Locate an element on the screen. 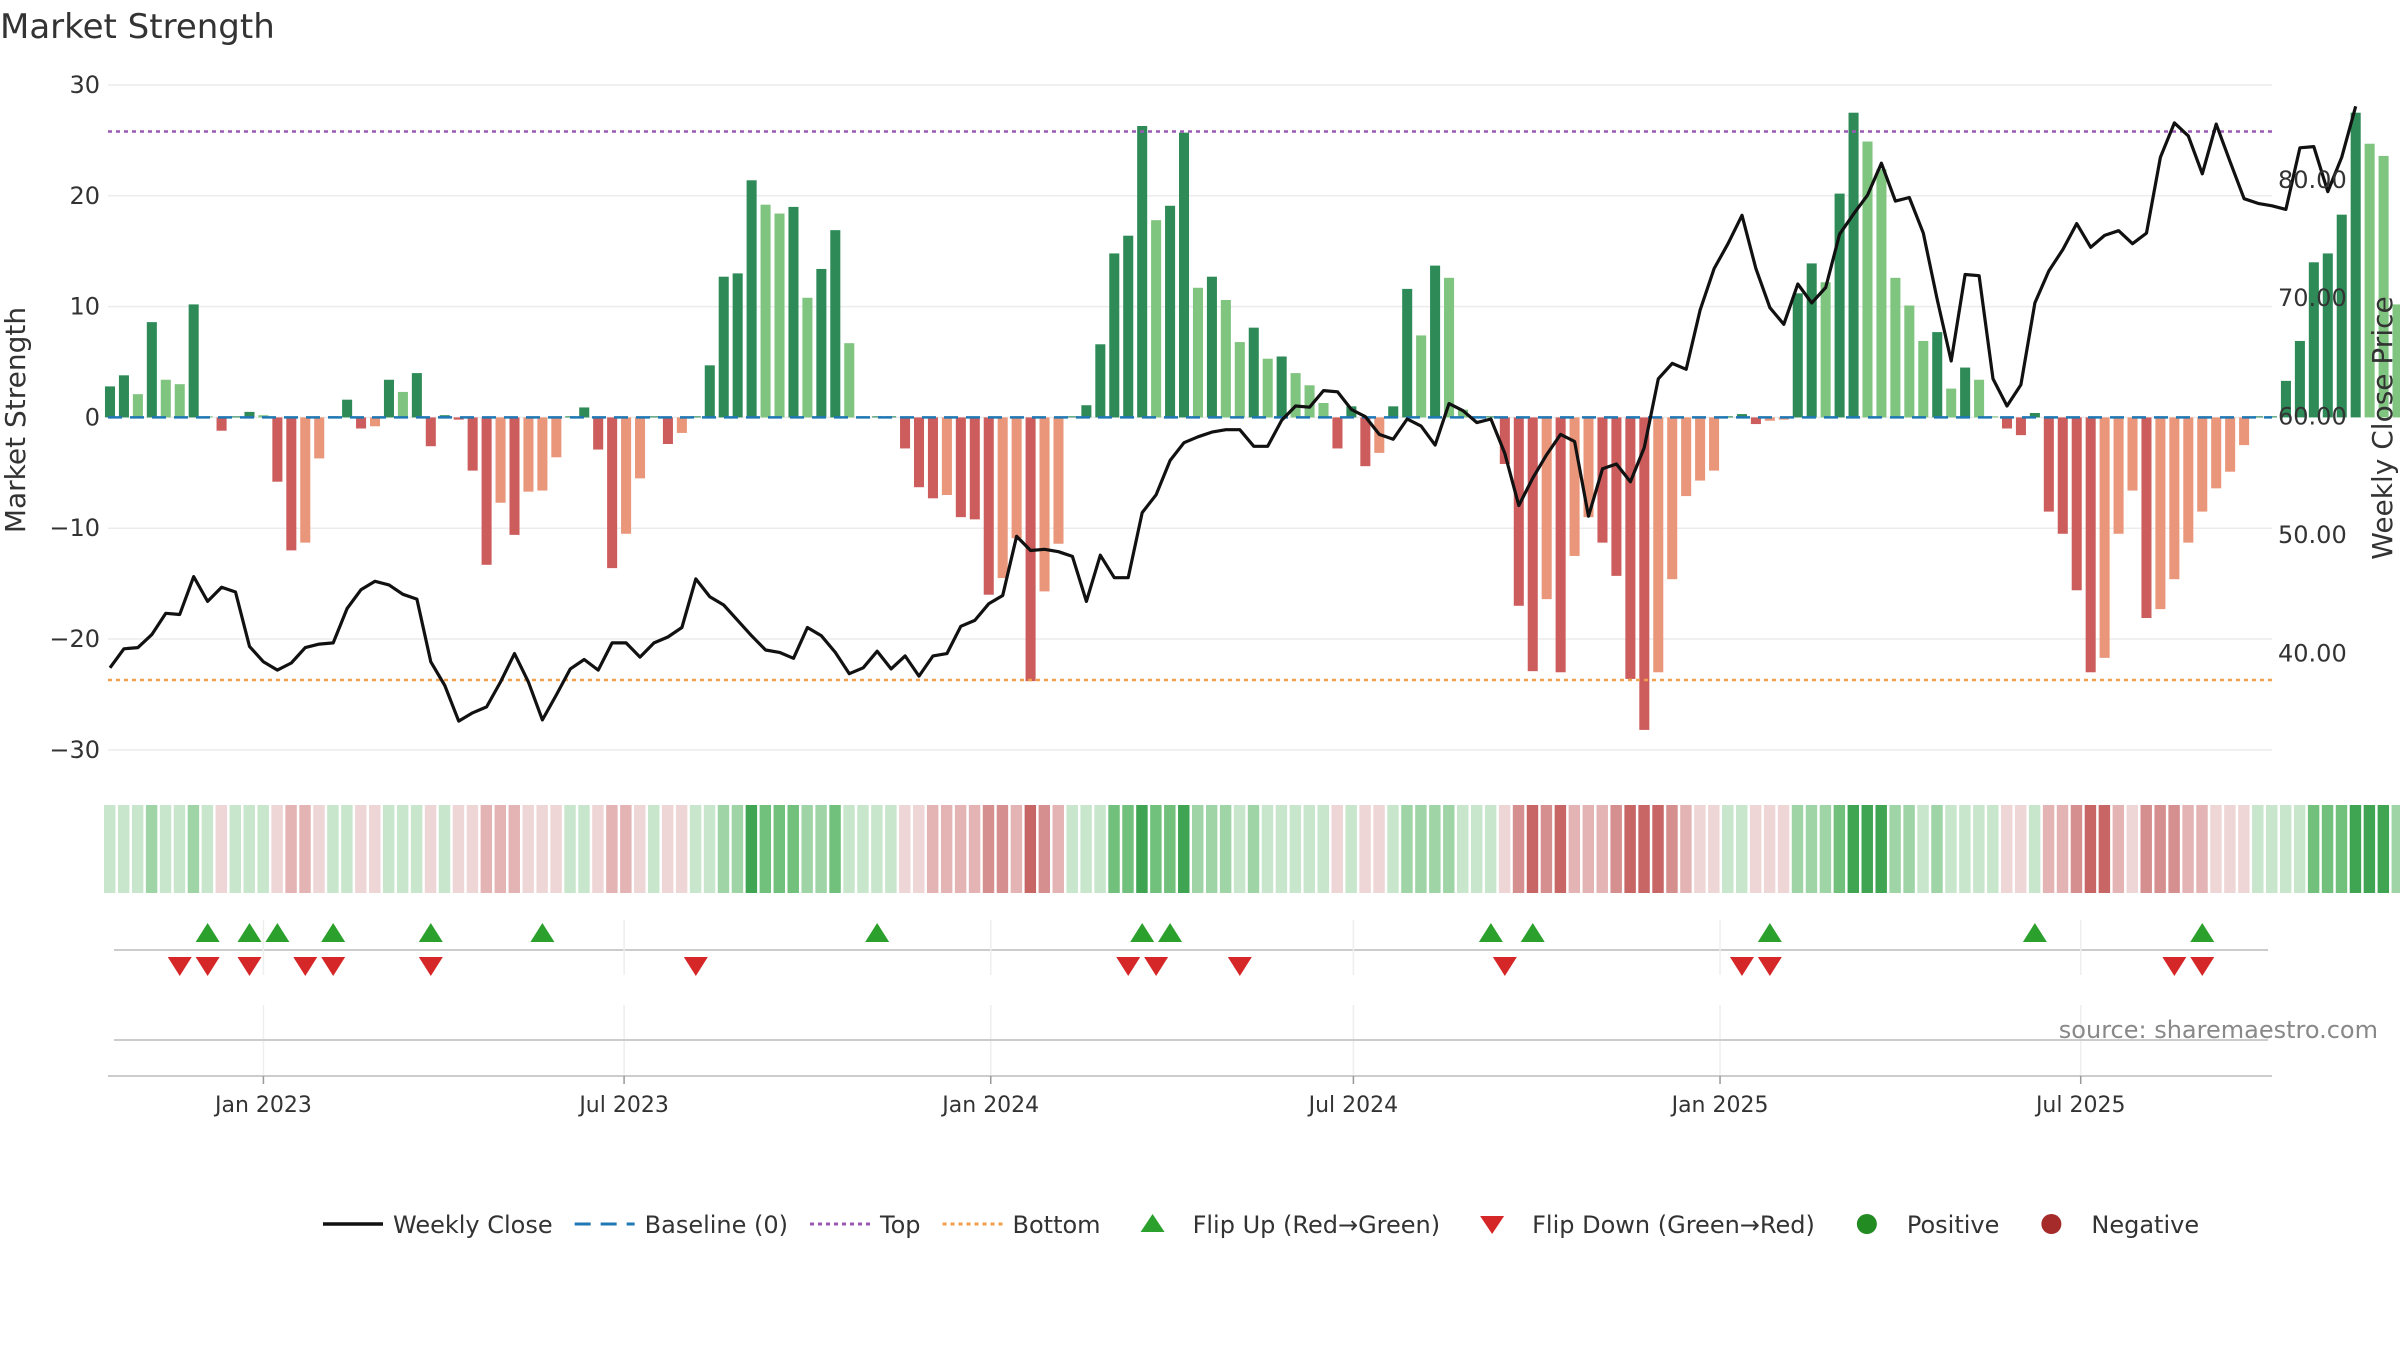 The width and height of the screenshot is (2400, 1350). legend-item: Negative is located at coordinates (2120, 1225).